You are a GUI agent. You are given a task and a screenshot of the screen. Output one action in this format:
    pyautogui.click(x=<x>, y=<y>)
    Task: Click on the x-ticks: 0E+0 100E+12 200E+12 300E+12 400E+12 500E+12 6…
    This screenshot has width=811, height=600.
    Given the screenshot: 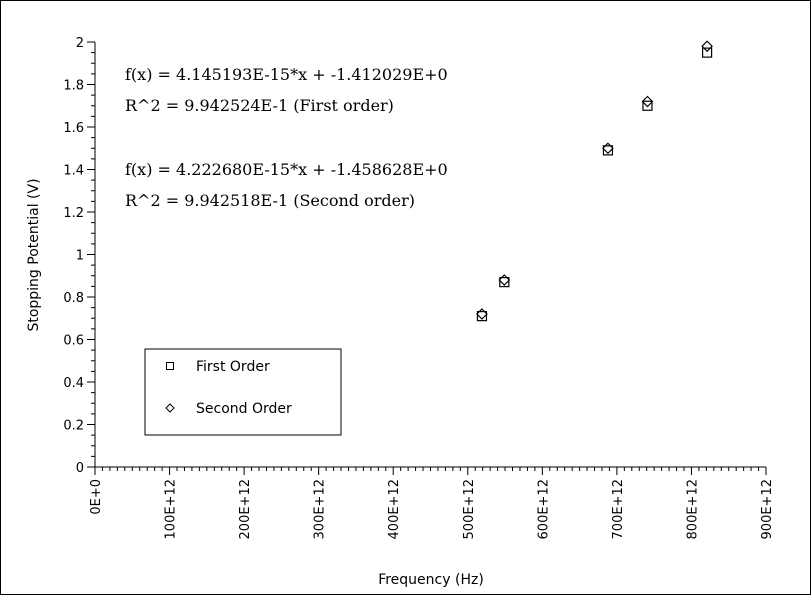 What is the action you would take?
    pyautogui.click(x=432, y=503)
    